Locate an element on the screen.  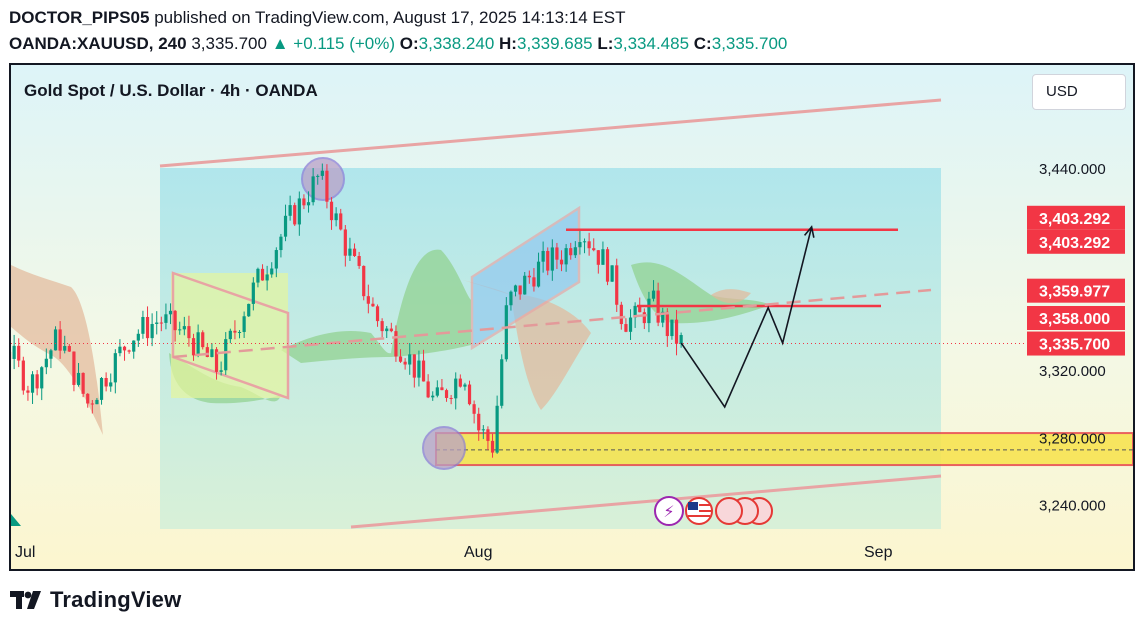
tradingview-brand: TradingView is located at coordinates (116, 599).